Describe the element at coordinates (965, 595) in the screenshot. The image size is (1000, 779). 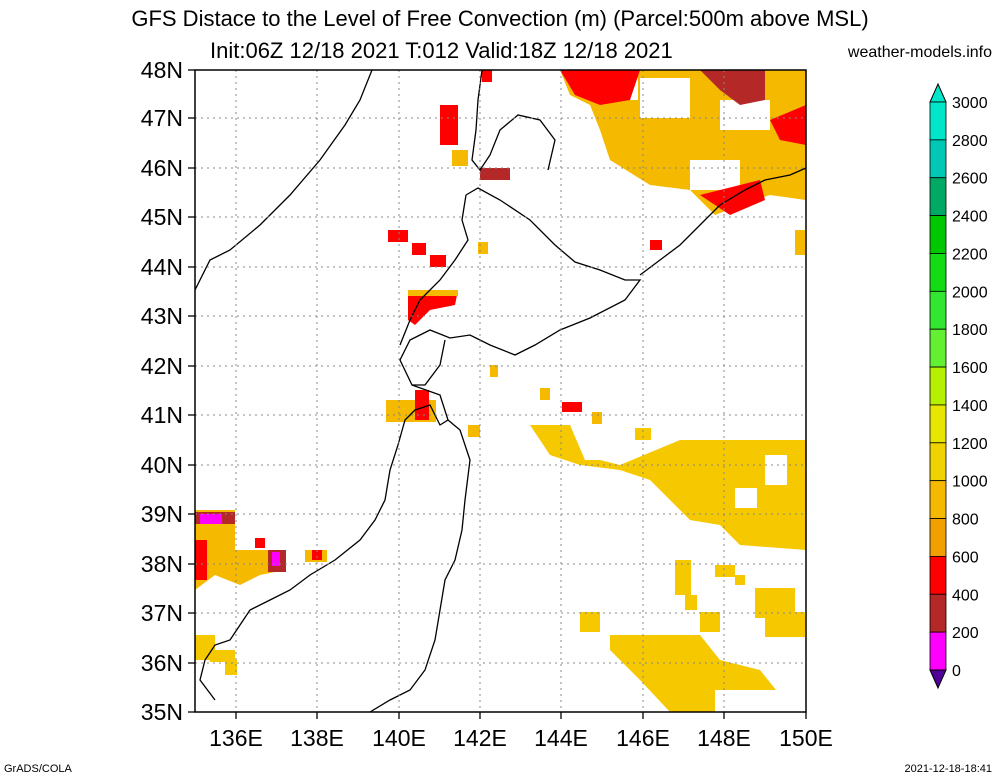
I see `colorbar-label: 400` at that location.